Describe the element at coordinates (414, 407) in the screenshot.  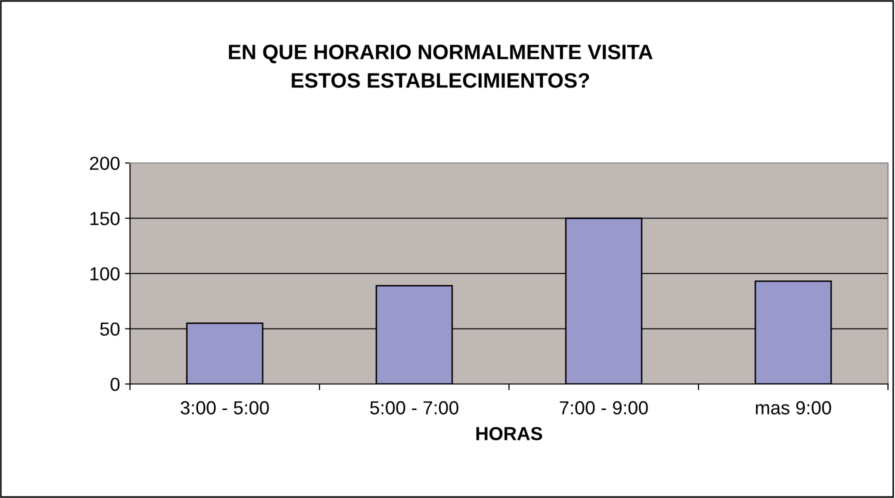
I see `x-tick-label: 5:00 - 7:00` at that location.